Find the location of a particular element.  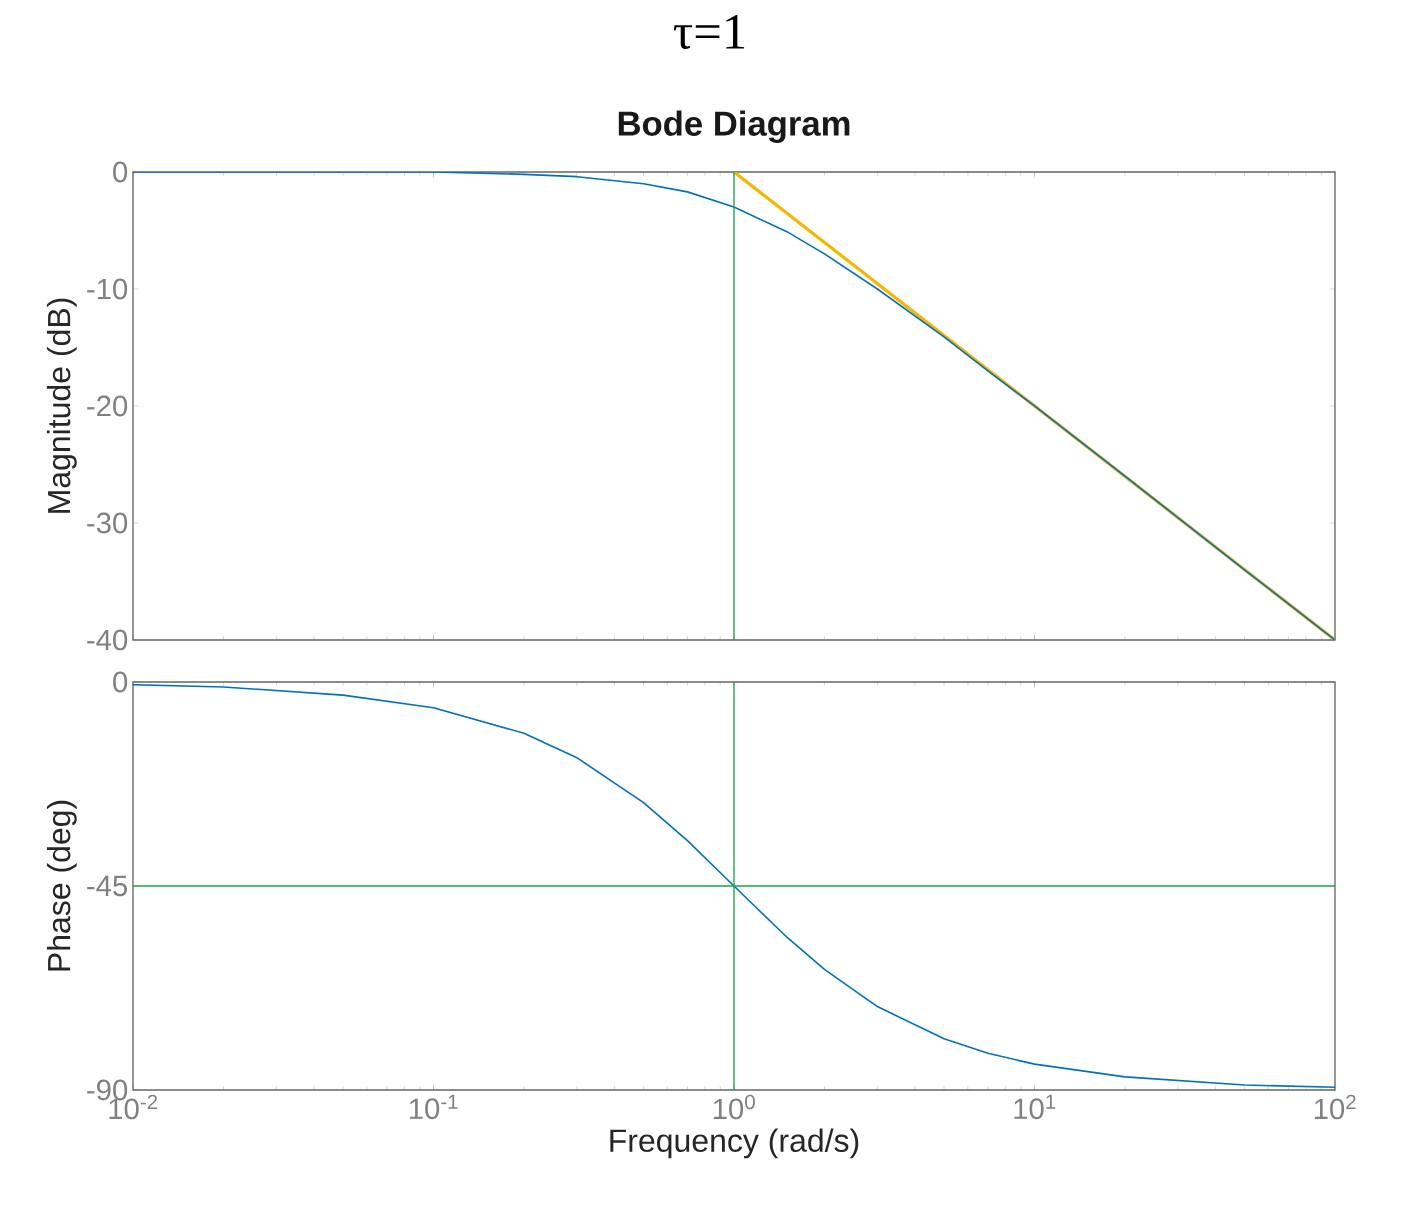

y-axis-title: Magnitude (dB) is located at coordinates (61, 405).